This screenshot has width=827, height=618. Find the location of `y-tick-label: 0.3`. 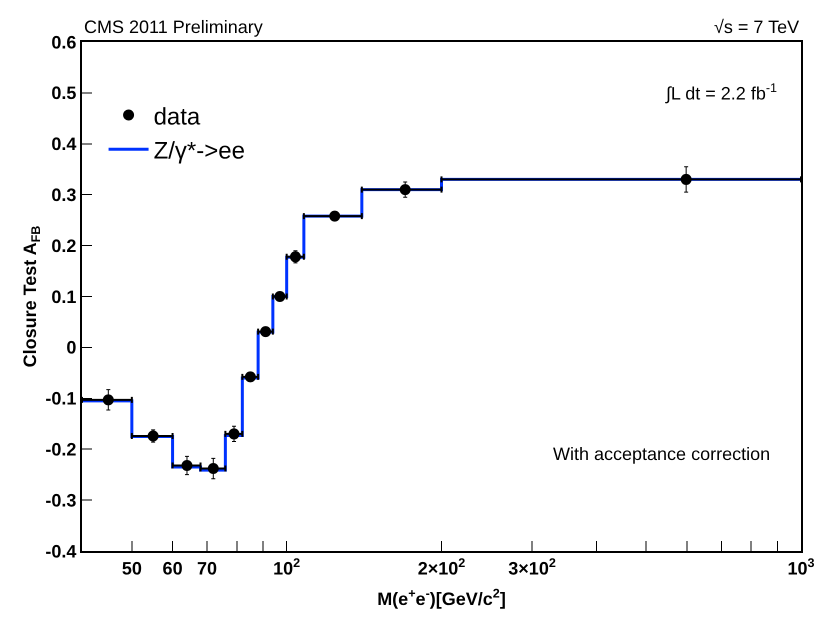

y-tick-label: 0.3 is located at coordinates (63, 195).